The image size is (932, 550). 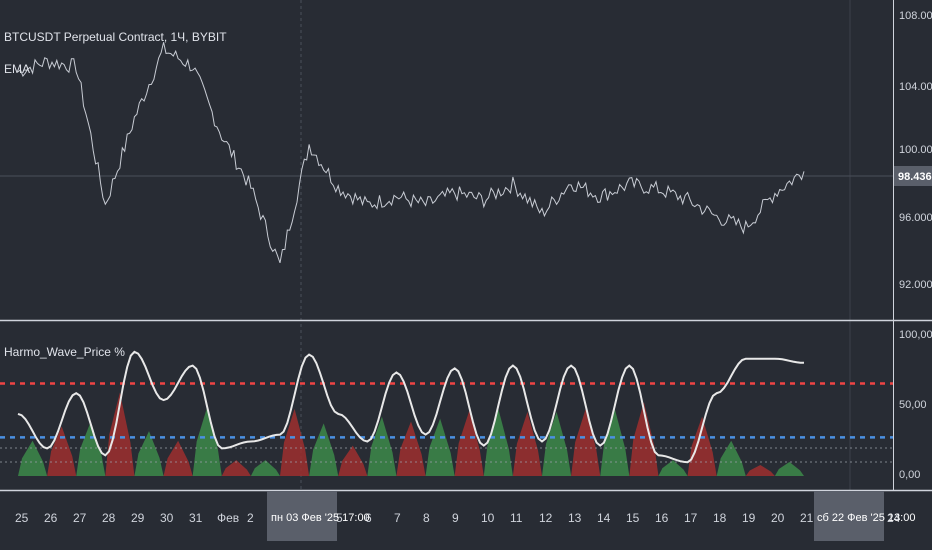 What do you see at coordinates (22, 518) in the screenshot?
I see `time-tick-label: 25` at bounding box center [22, 518].